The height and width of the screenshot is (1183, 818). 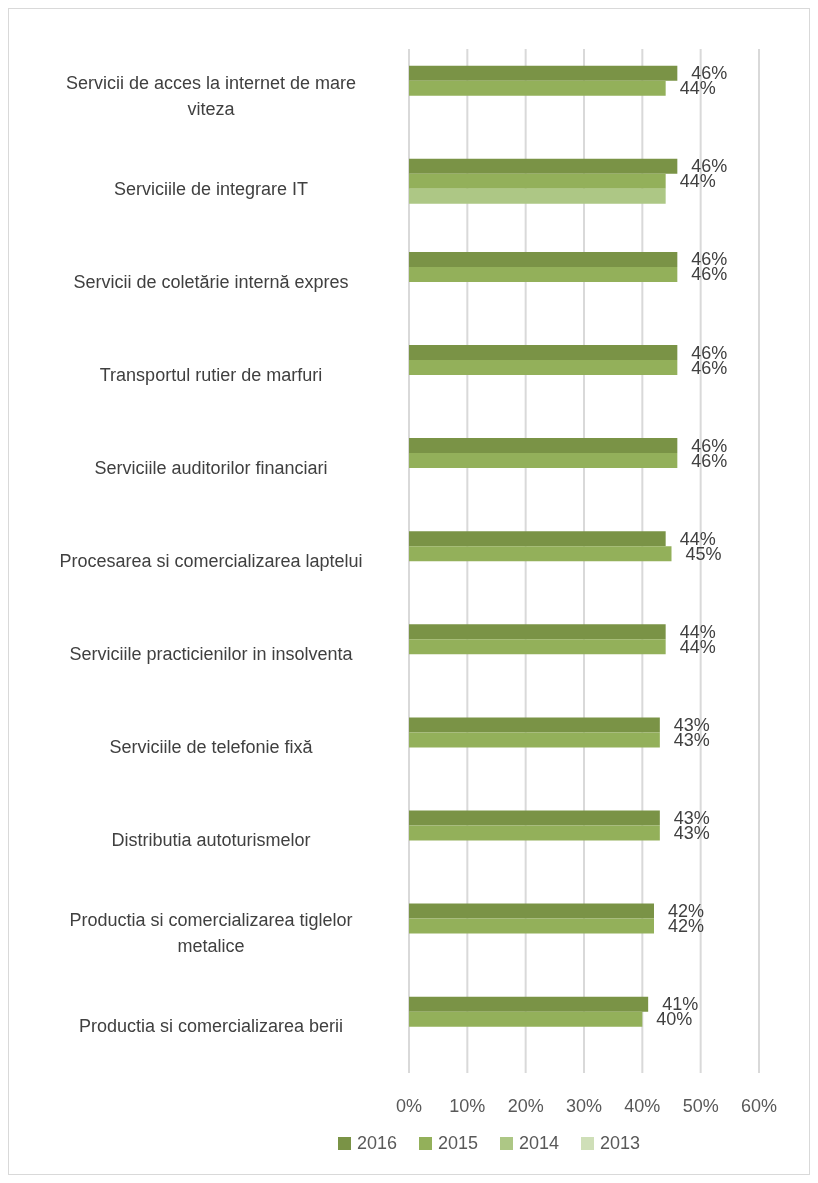 I want to click on y-tick-label: Serviciile auditorilor financiari, so click(x=211, y=467).